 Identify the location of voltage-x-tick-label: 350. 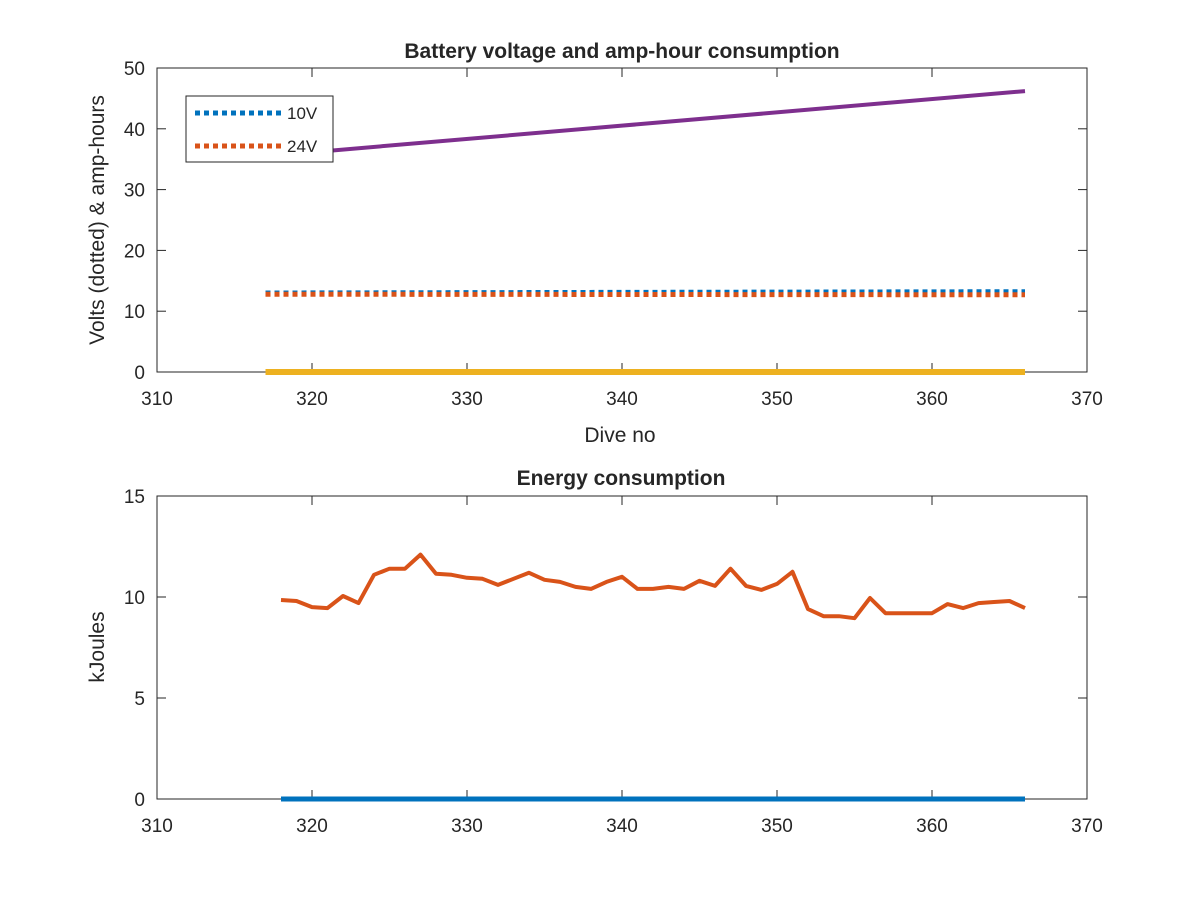
(777, 399).